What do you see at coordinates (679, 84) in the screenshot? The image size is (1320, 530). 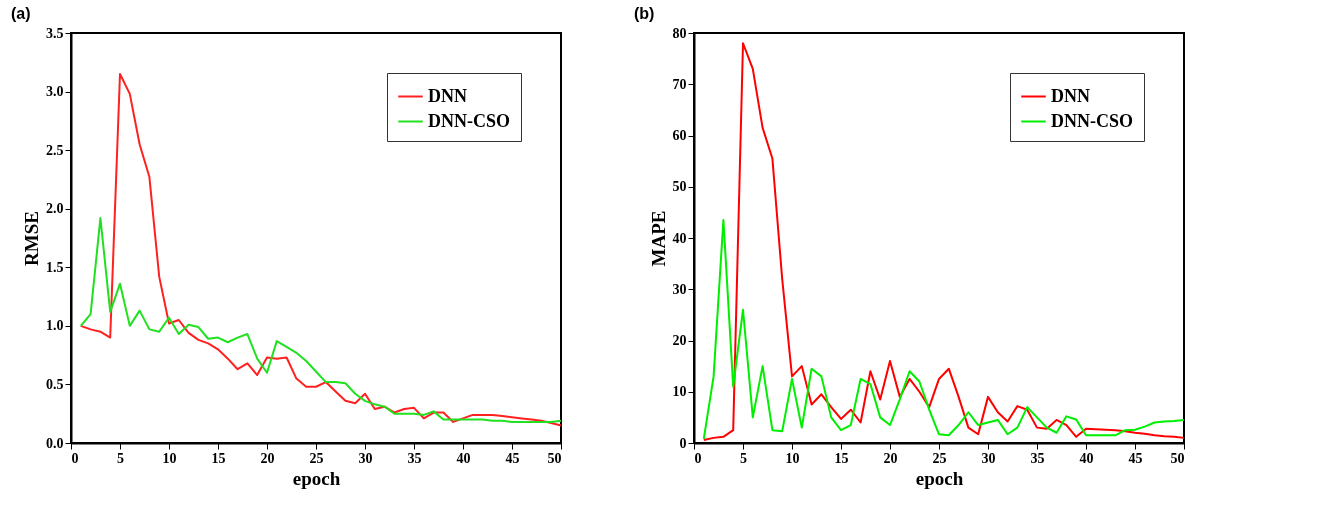 I see `y-tick-label: 70` at bounding box center [679, 84].